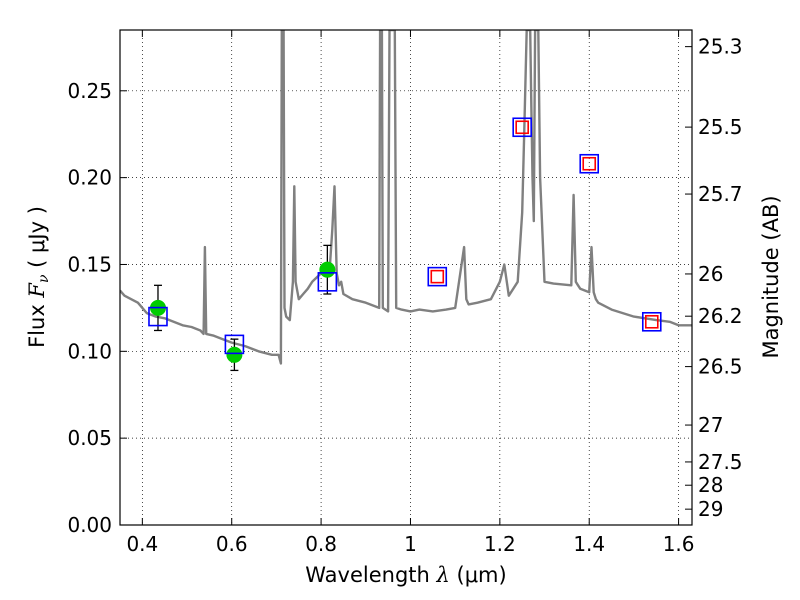  I want to click on y-tick-label: 0.00, so click(89, 525).